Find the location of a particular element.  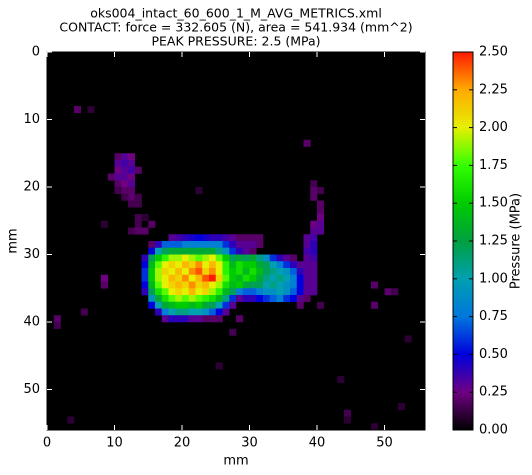

colorbar-tick-label: 1.25 is located at coordinates (493, 241).